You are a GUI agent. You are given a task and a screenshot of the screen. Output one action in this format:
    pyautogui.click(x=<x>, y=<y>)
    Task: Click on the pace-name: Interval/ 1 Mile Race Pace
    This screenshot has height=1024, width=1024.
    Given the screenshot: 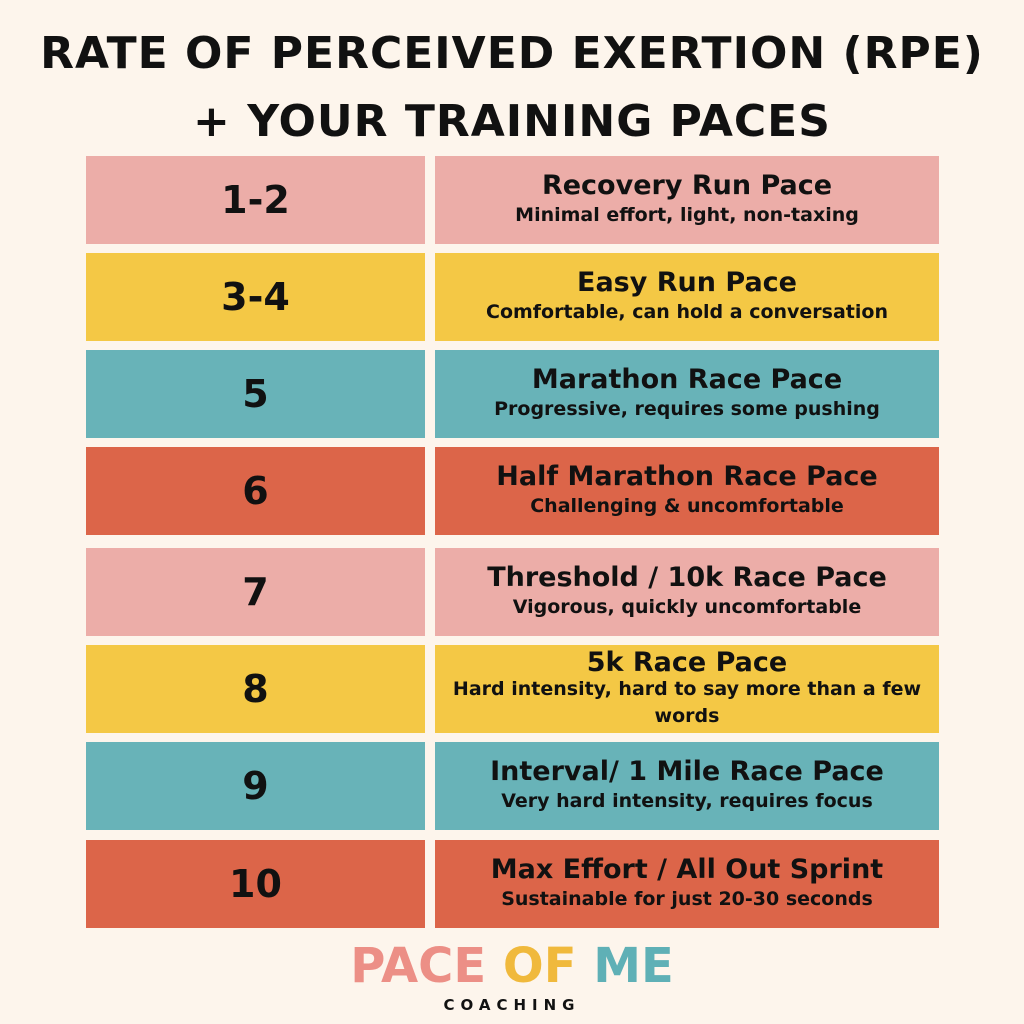 What is the action you would take?
    pyautogui.click(x=687, y=771)
    